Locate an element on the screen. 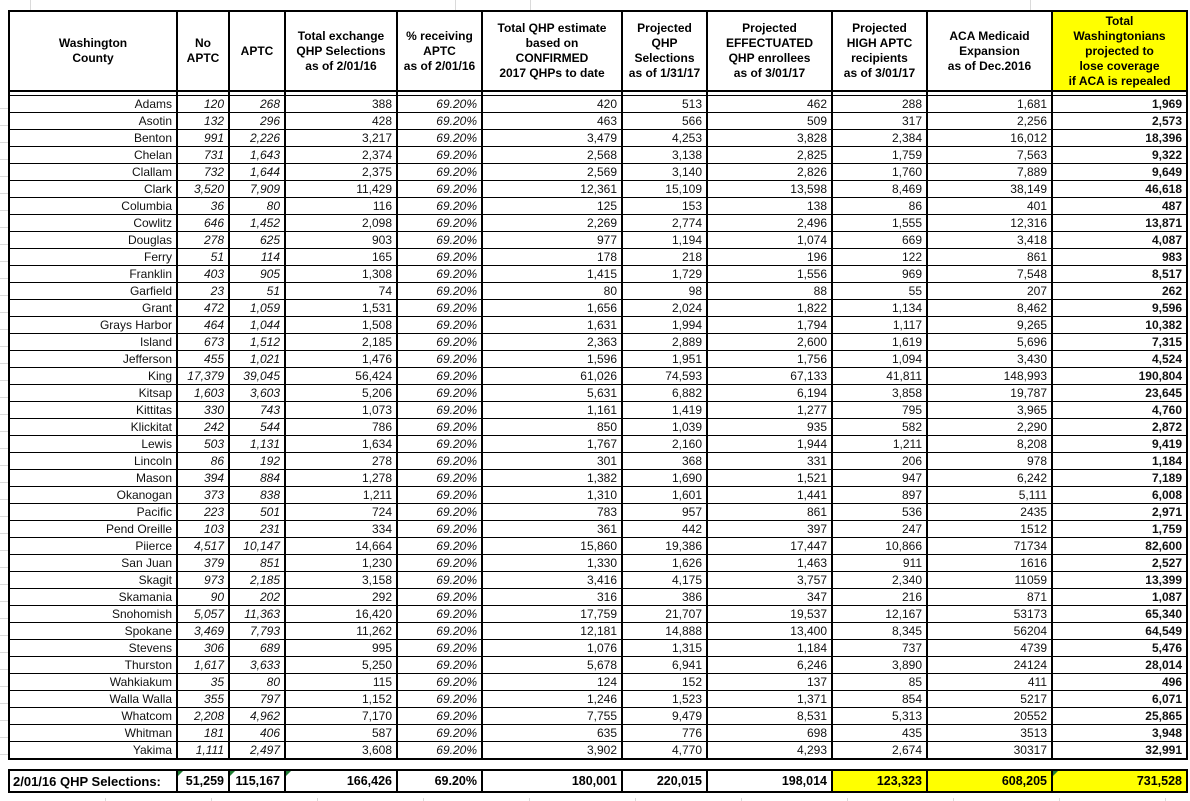 This screenshot has height=801, width=1190. gridline is located at coordinates (530, 5).